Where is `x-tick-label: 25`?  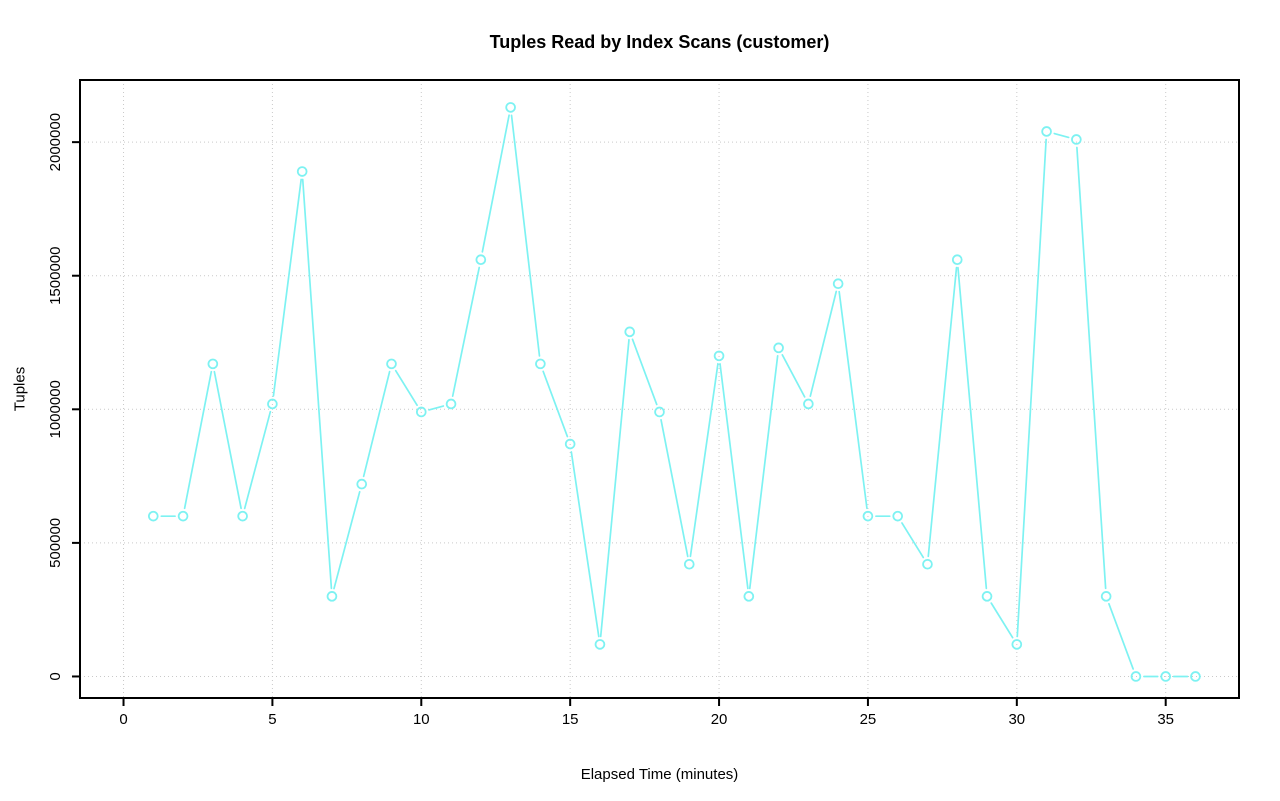
x-tick-label: 25 is located at coordinates (868, 719).